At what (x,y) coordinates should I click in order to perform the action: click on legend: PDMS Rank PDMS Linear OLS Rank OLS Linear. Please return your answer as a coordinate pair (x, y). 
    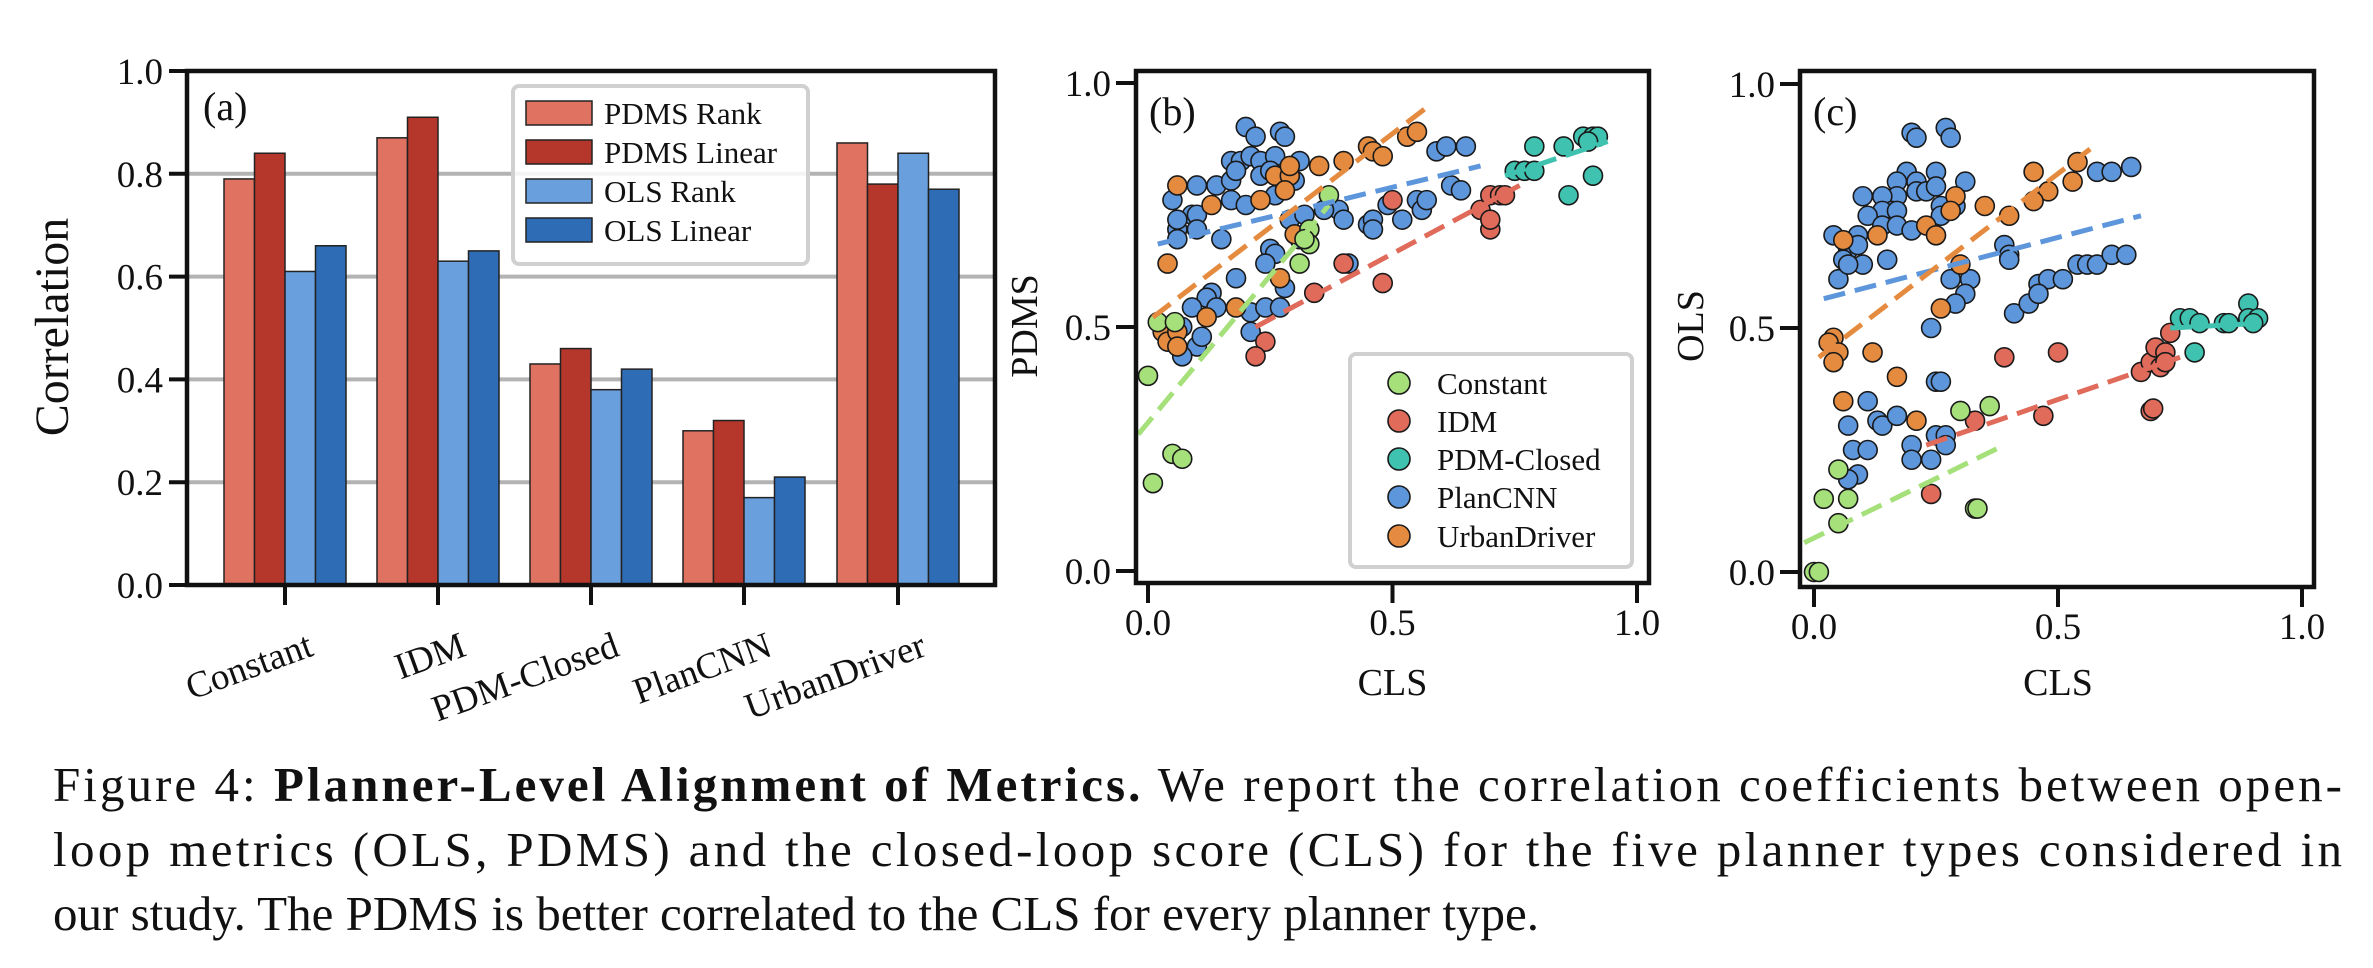
    Looking at the image, I should click on (660, 175).